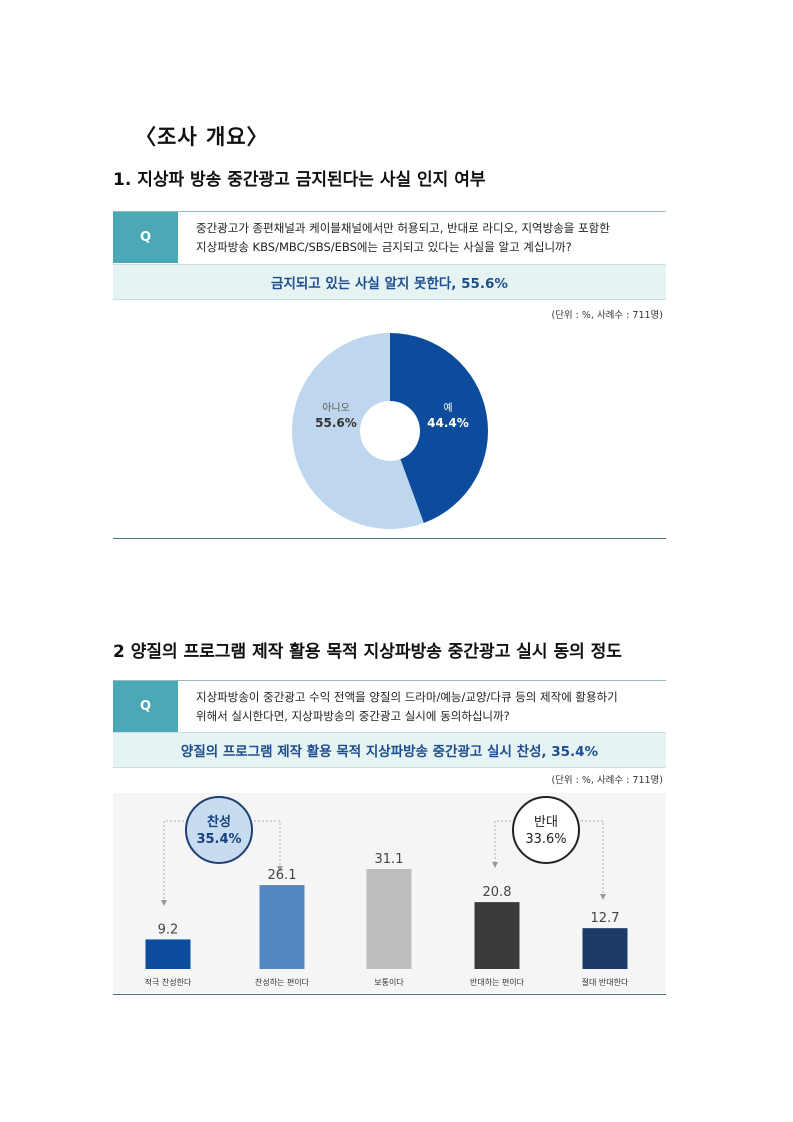 The image size is (793, 1122). What do you see at coordinates (545, 839) in the screenshot?
I see `disagree-bubble-value: 33.6%` at bounding box center [545, 839].